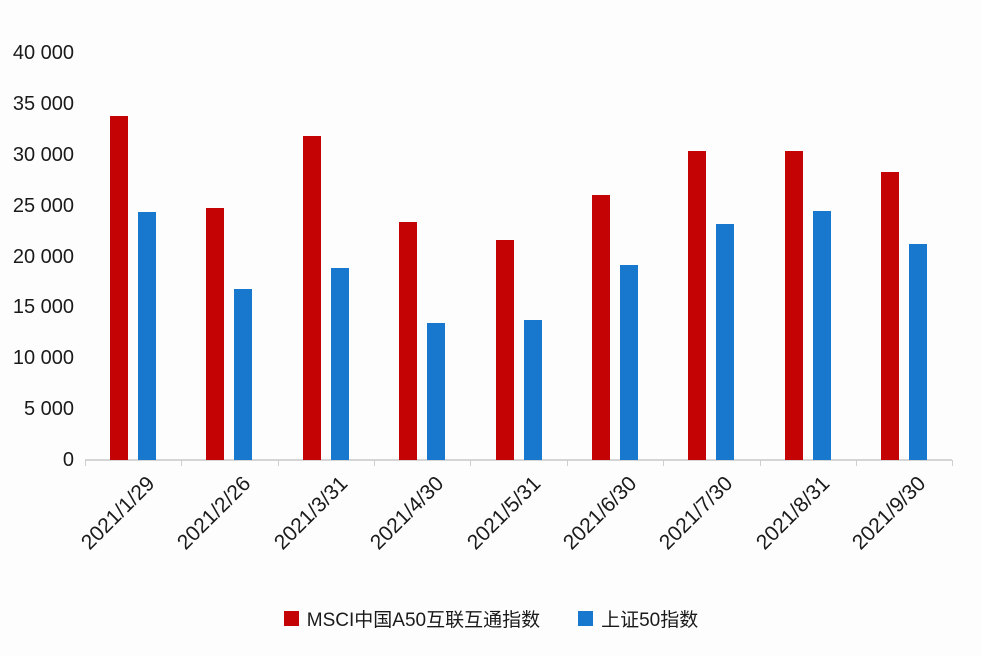  I want to click on msci-a50-legend-swatch-icon, so click(291, 618).